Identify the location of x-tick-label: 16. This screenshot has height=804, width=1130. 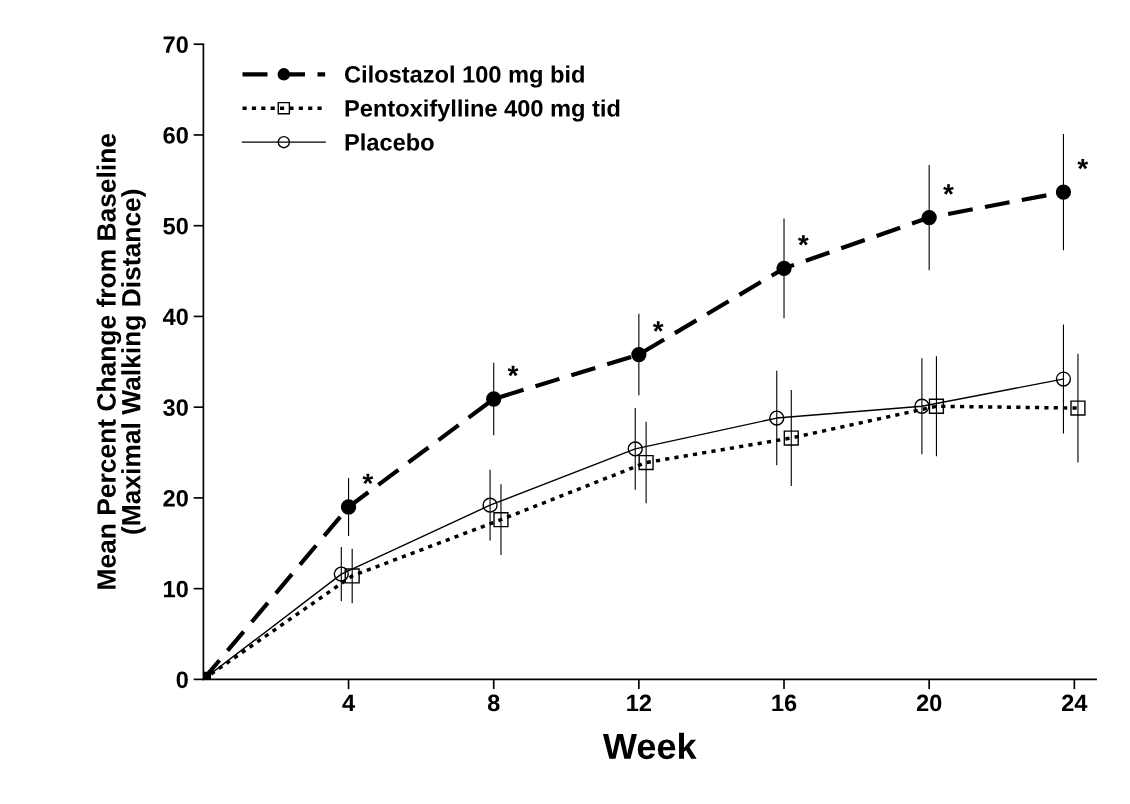
(784, 703).